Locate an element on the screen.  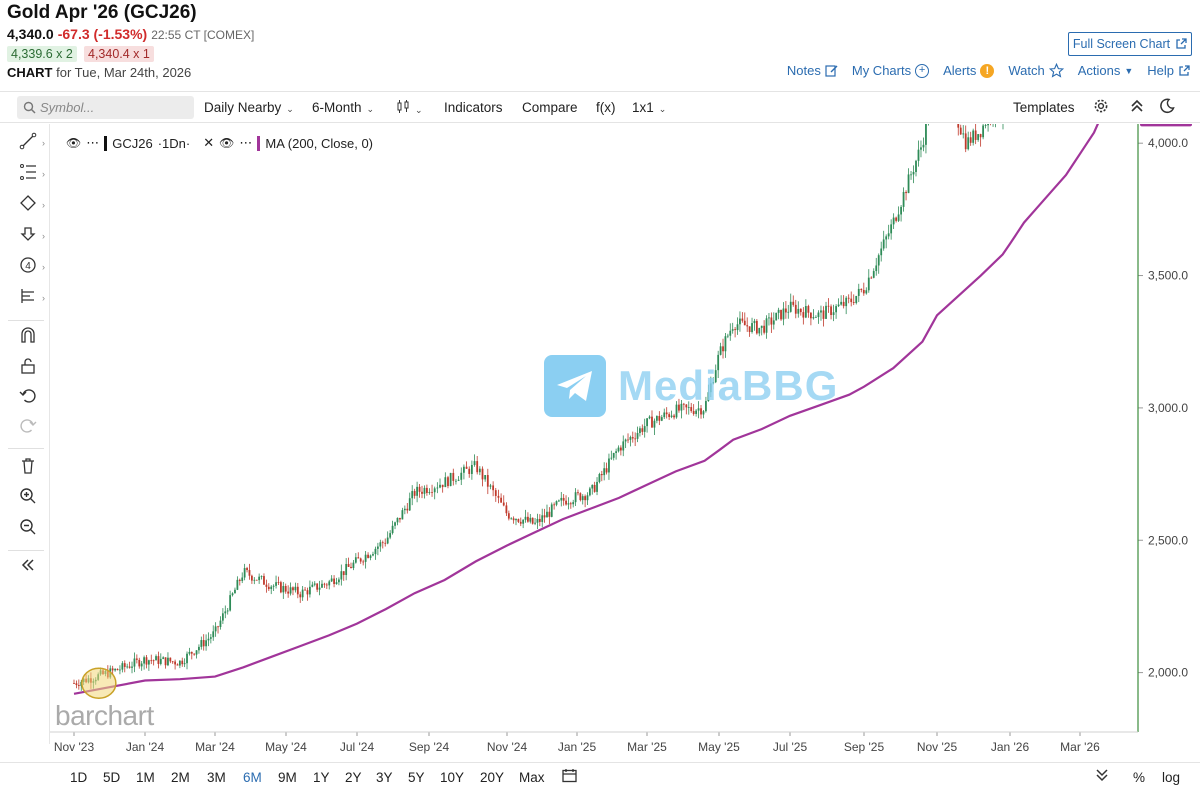
measure-tool is located at coordinates (28, 298).